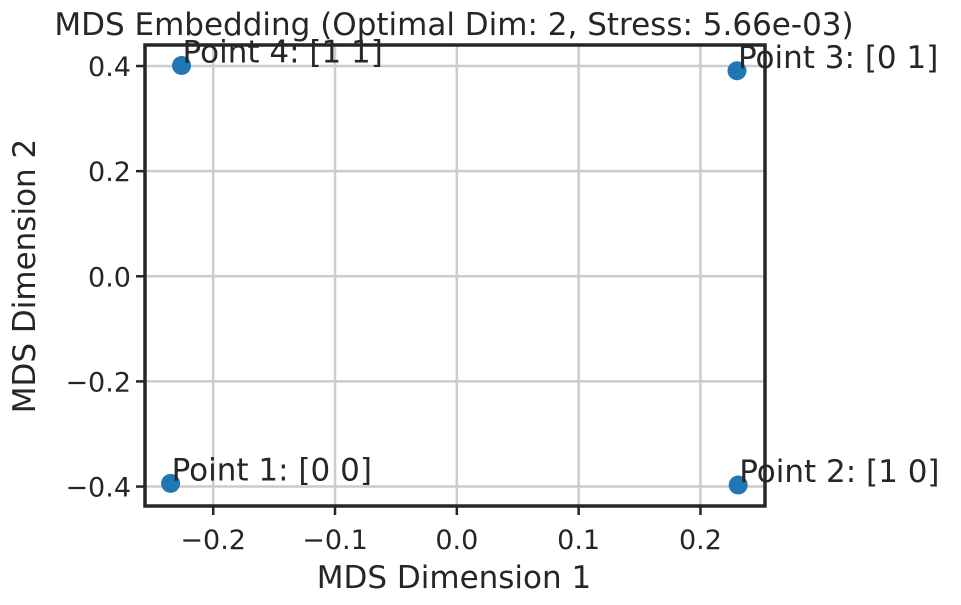 This screenshot has width=961, height=605. What do you see at coordinates (283, 53) in the screenshot?
I see `point-label: Point 4: [1 1]` at bounding box center [283, 53].